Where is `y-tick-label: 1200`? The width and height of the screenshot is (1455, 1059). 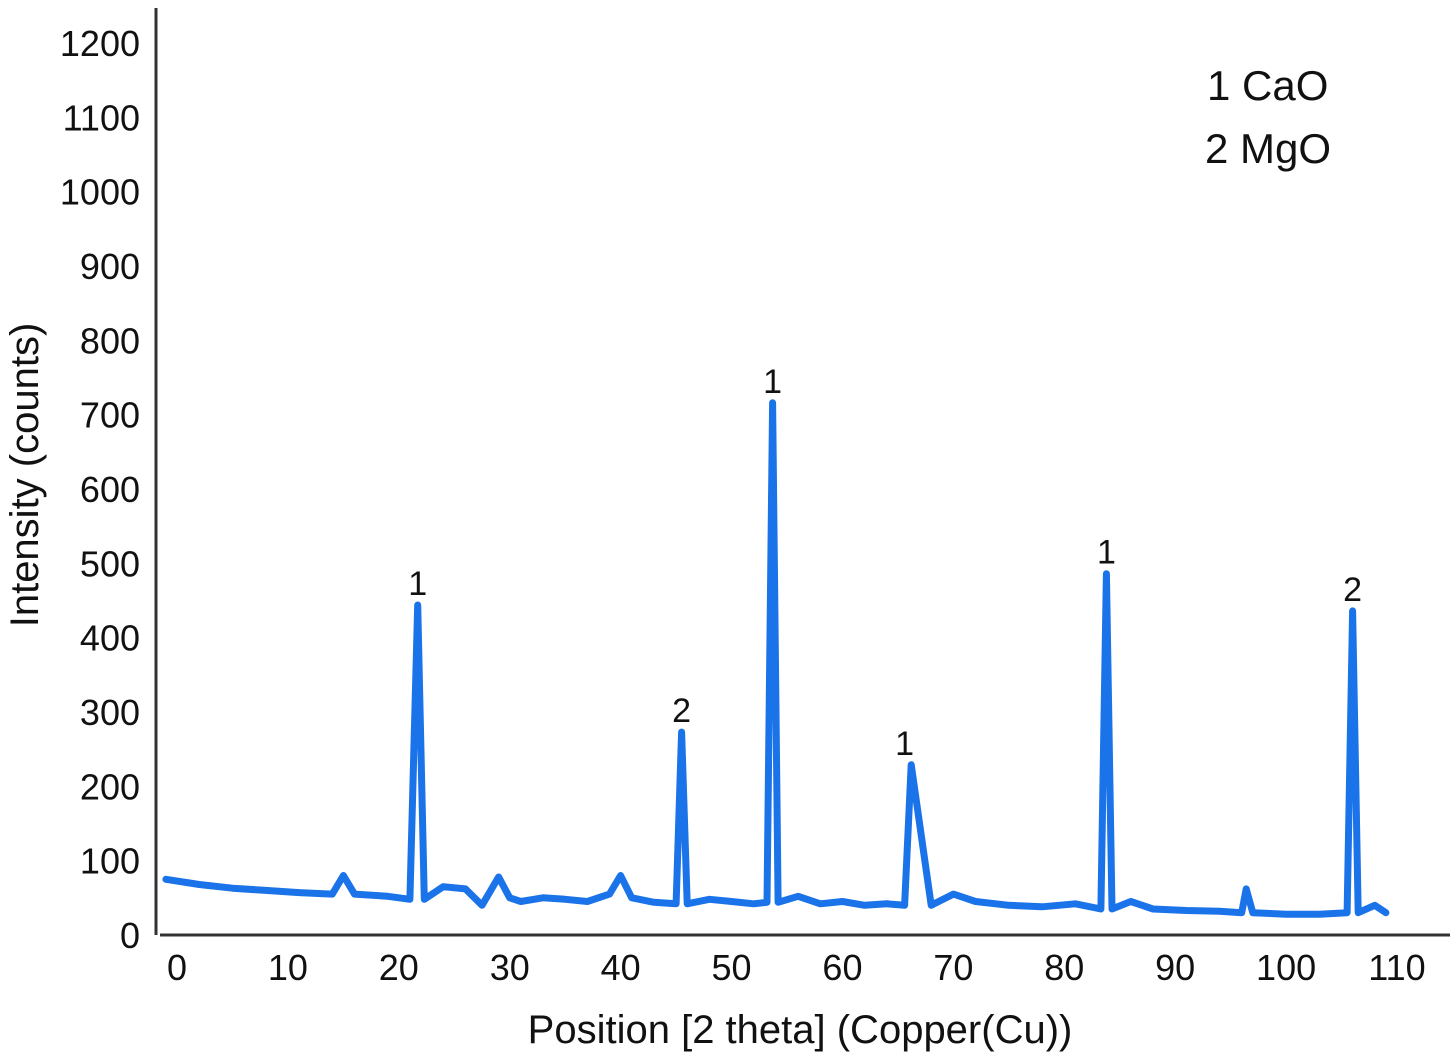 y-tick-label: 1200 is located at coordinates (100, 43).